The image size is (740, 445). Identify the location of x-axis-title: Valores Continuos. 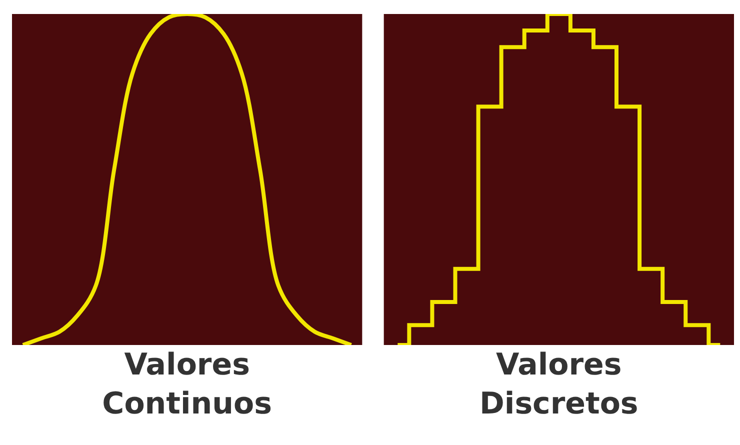
(187, 385).